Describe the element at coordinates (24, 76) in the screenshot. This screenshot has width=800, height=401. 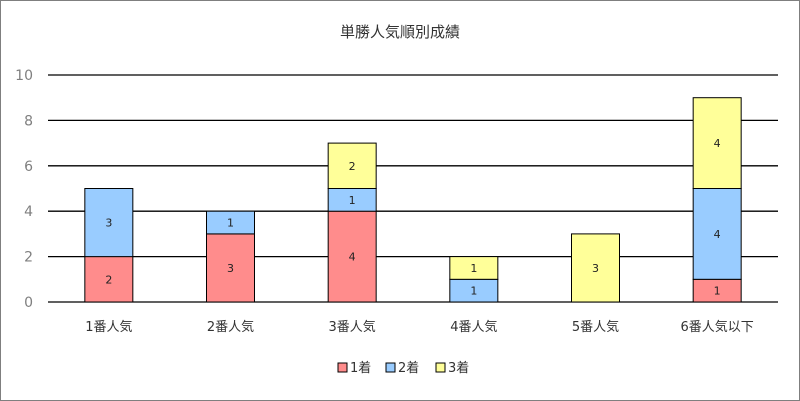
I see `y-tick-label: 10` at that location.